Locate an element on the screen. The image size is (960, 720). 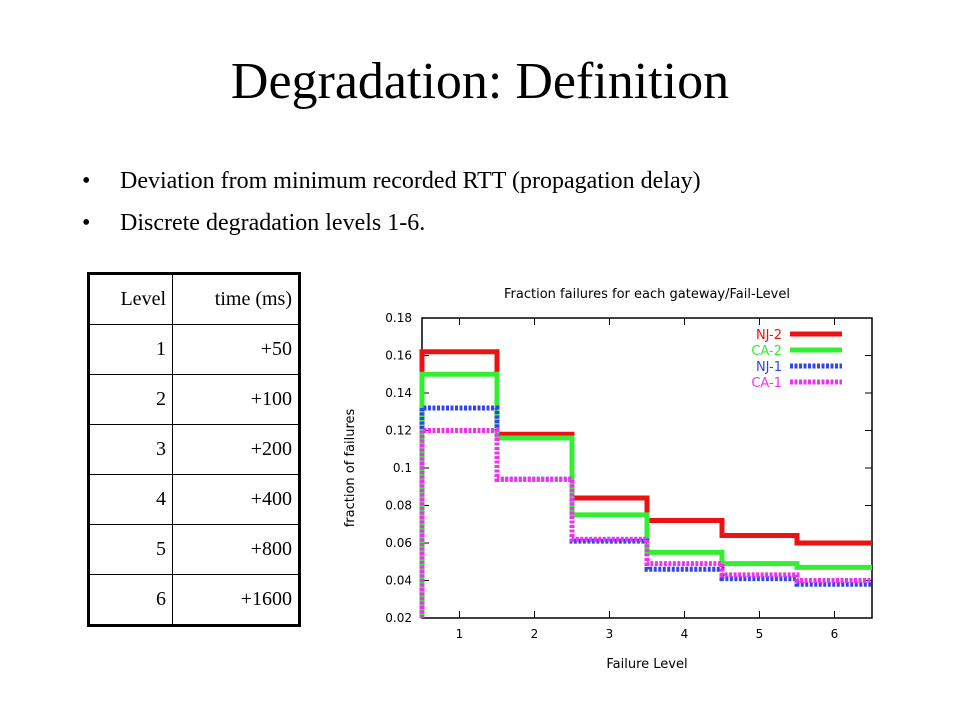
table-row: 4 +400 is located at coordinates (194, 499).